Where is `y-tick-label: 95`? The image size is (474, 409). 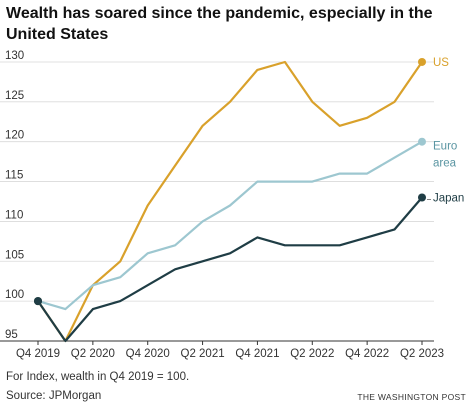 y-tick-label: 95 is located at coordinates (11, 335).